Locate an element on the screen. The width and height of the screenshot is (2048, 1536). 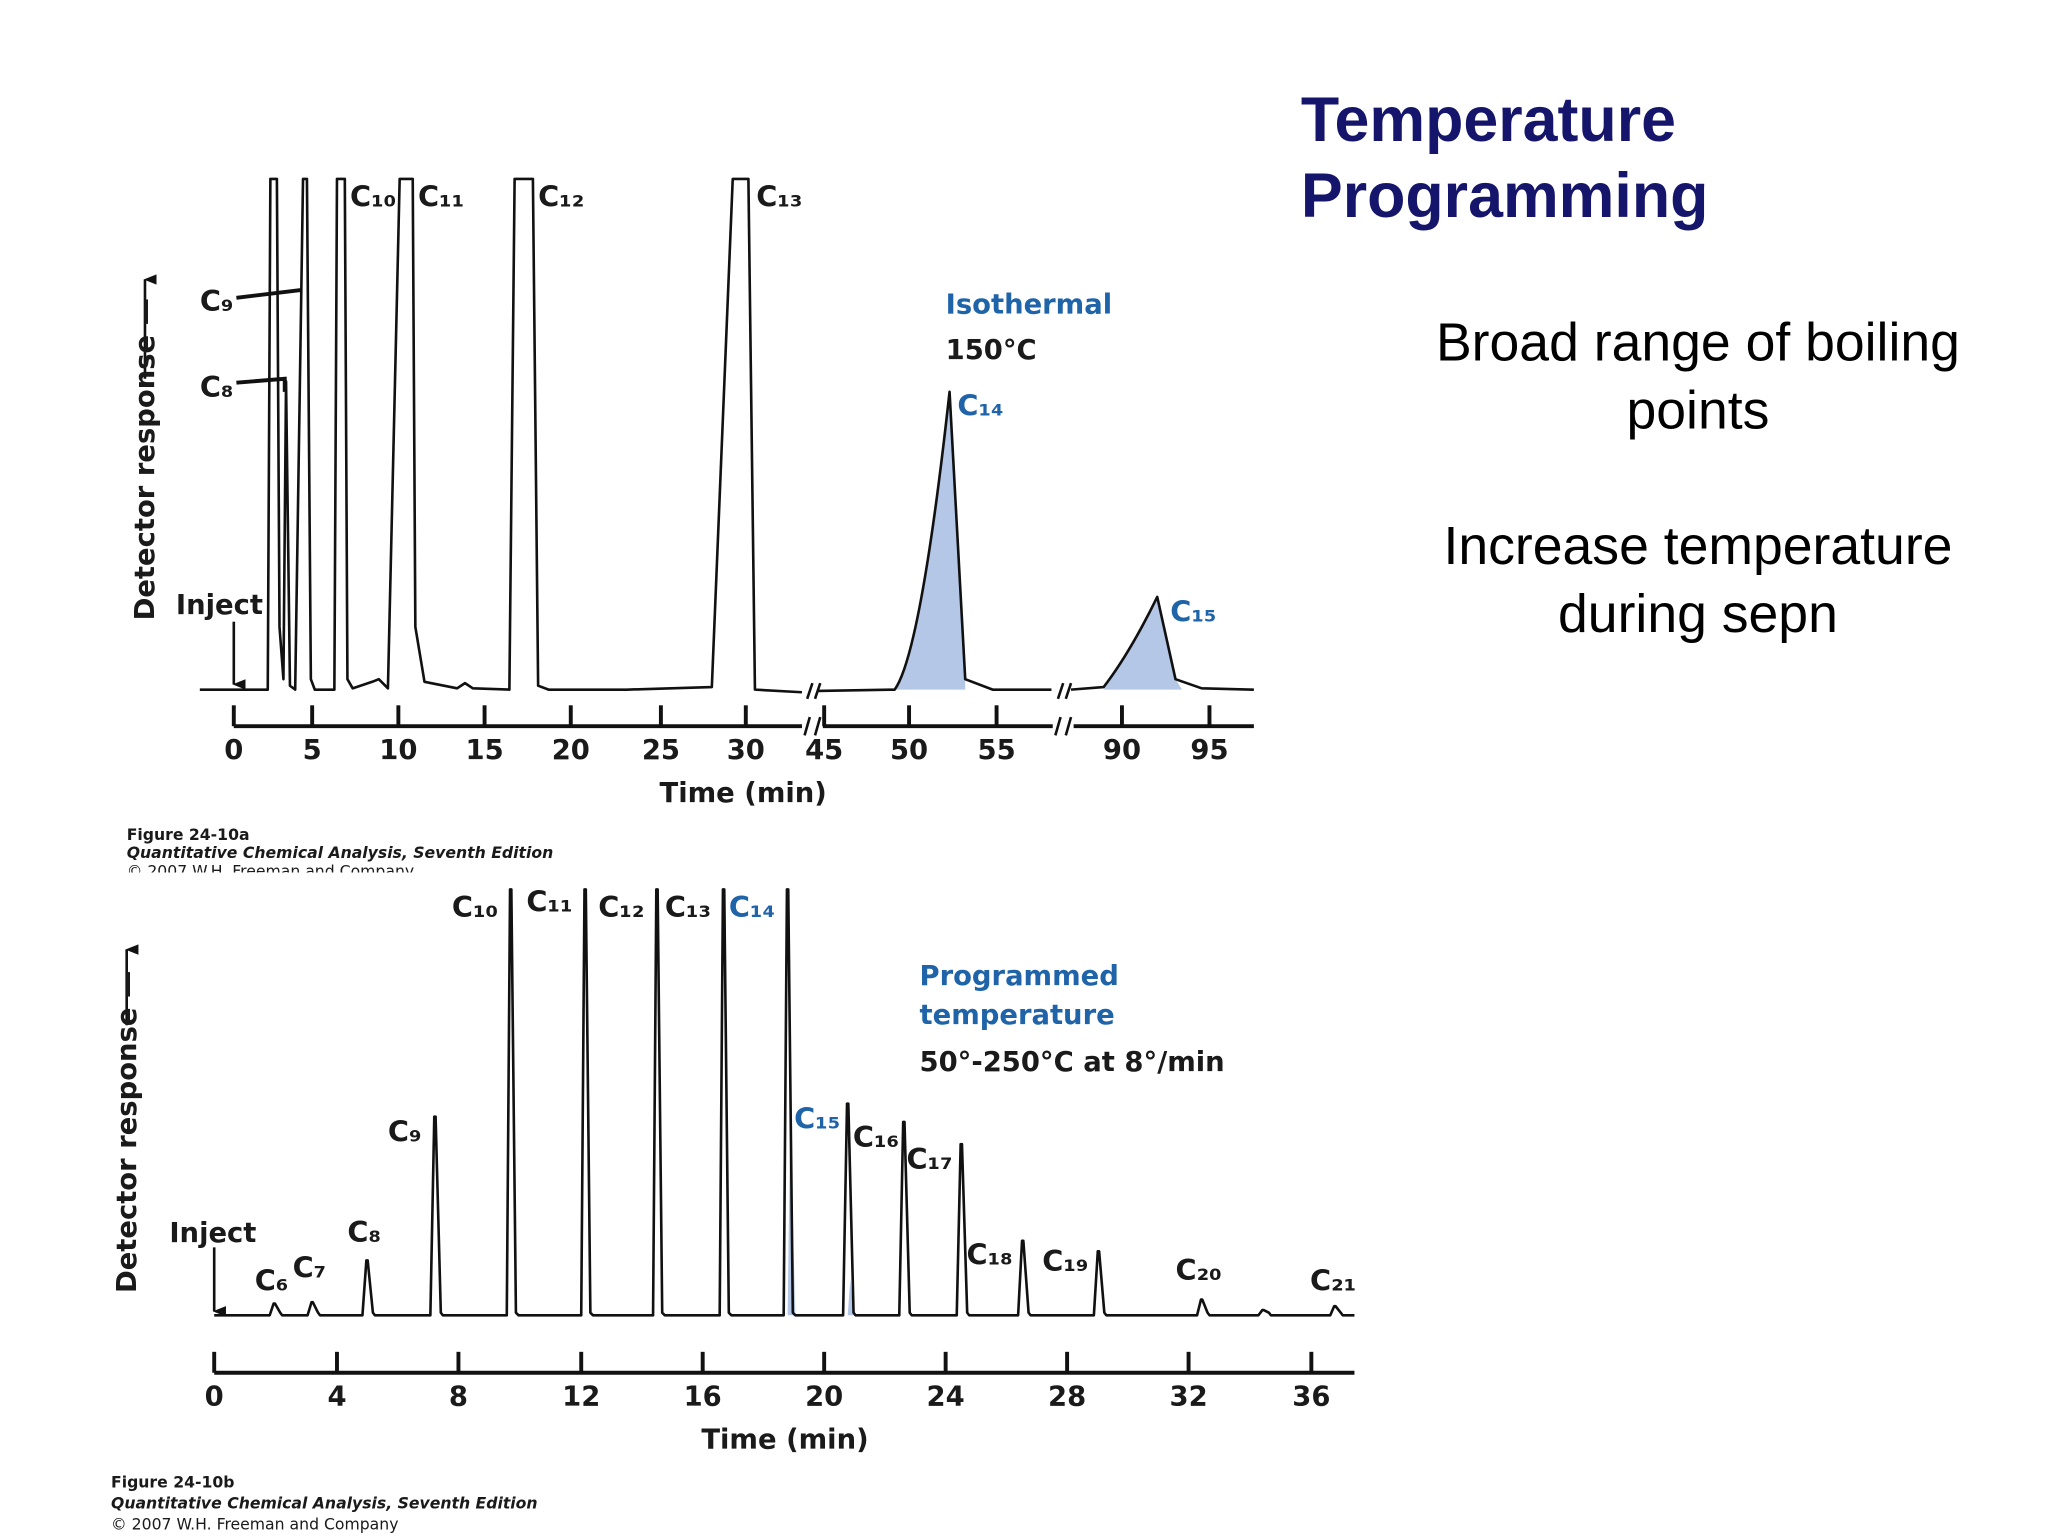
caption: © 2007 W.H. Freeman and Company is located at coordinates (254, 1523).